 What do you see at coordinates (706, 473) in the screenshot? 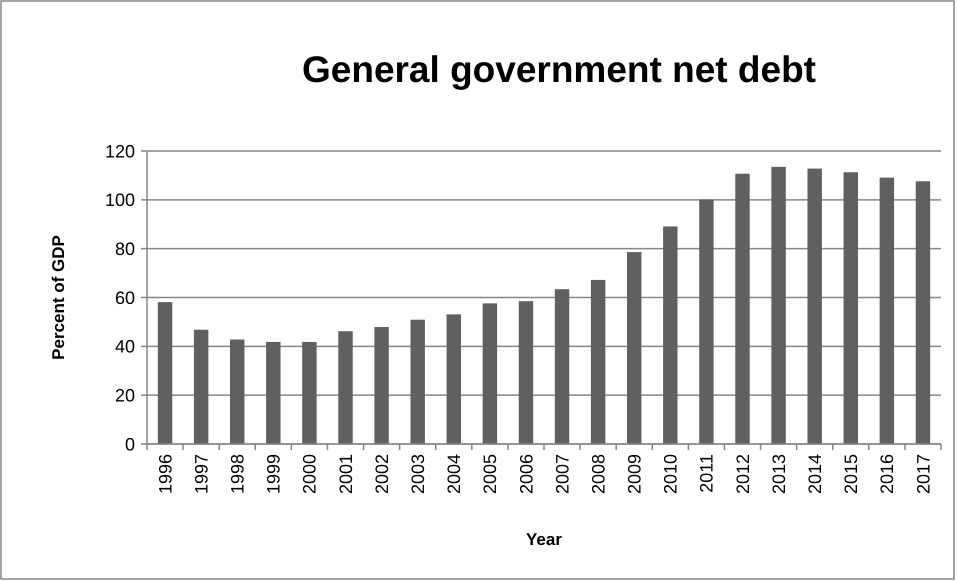
I see `x-tick-label: 2011` at bounding box center [706, 473].